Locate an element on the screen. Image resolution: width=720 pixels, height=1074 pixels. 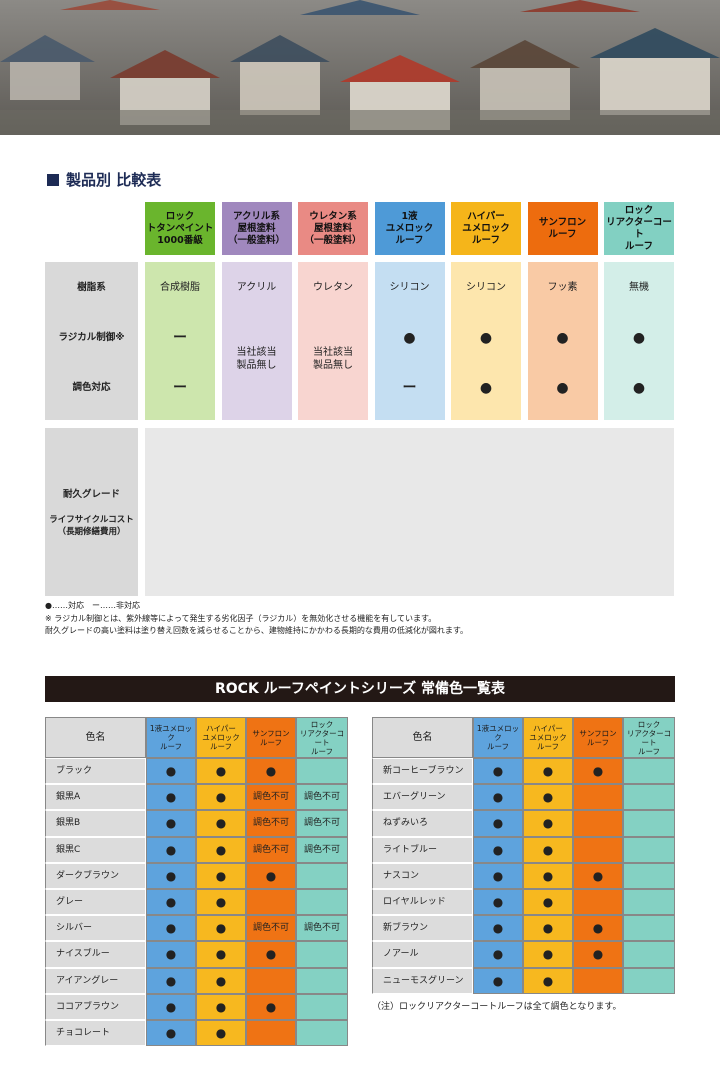
list-note: （注）ロックリアクターコートルーフは全て調色となります。 is located at coordinates (497, 1007).